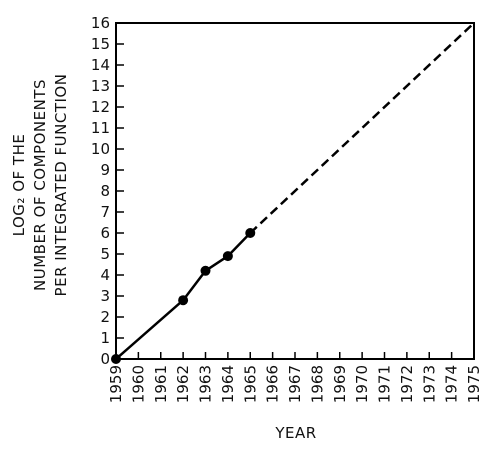 This screenshot has width=498, height=450. I want to click on x-tick-label: 1965, so click(250, 384).